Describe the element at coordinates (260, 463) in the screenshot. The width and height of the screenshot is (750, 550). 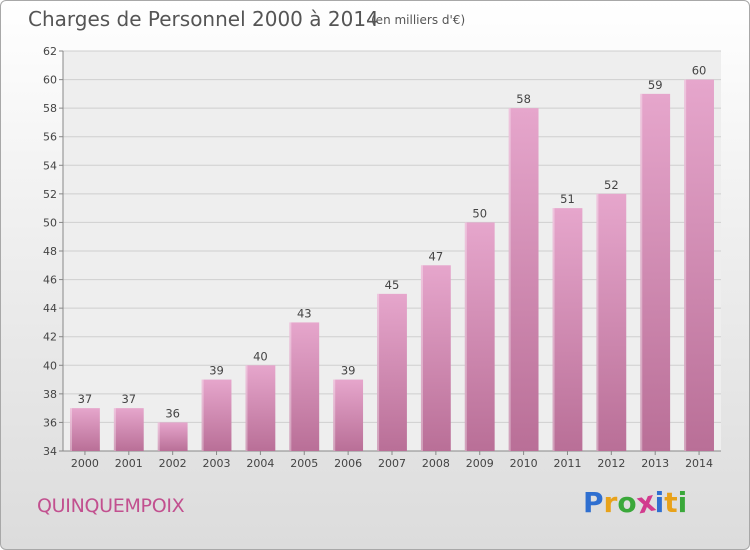
I see `x-tick-label: 2004` at that location.